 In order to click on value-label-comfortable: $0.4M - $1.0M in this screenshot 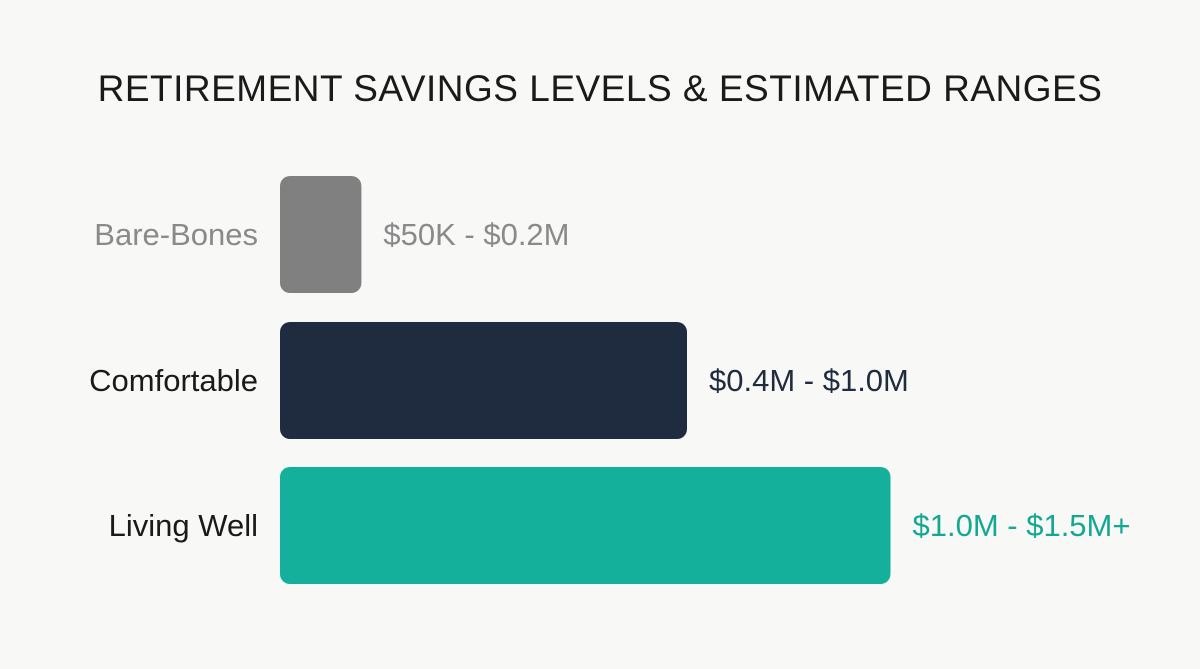, I will do `click(809, 380)`.